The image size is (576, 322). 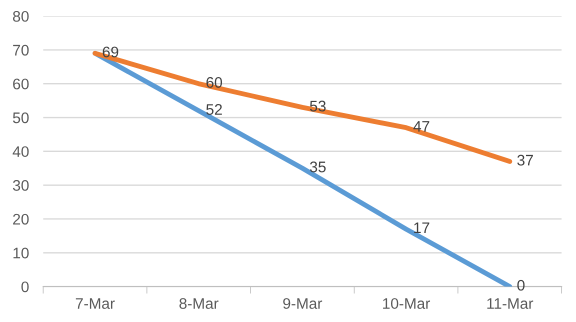 What do you see at coordinates (20, 185) in the screenshot?
I see `y-tick-label: 30` at bounding box center [20, 185].